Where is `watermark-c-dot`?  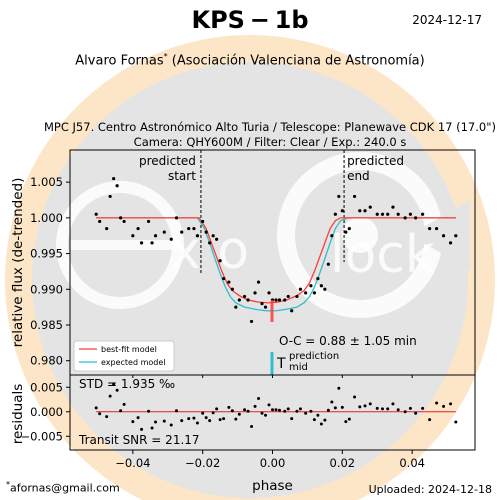 watermark-c-dot is located at coordinates (360, 235).